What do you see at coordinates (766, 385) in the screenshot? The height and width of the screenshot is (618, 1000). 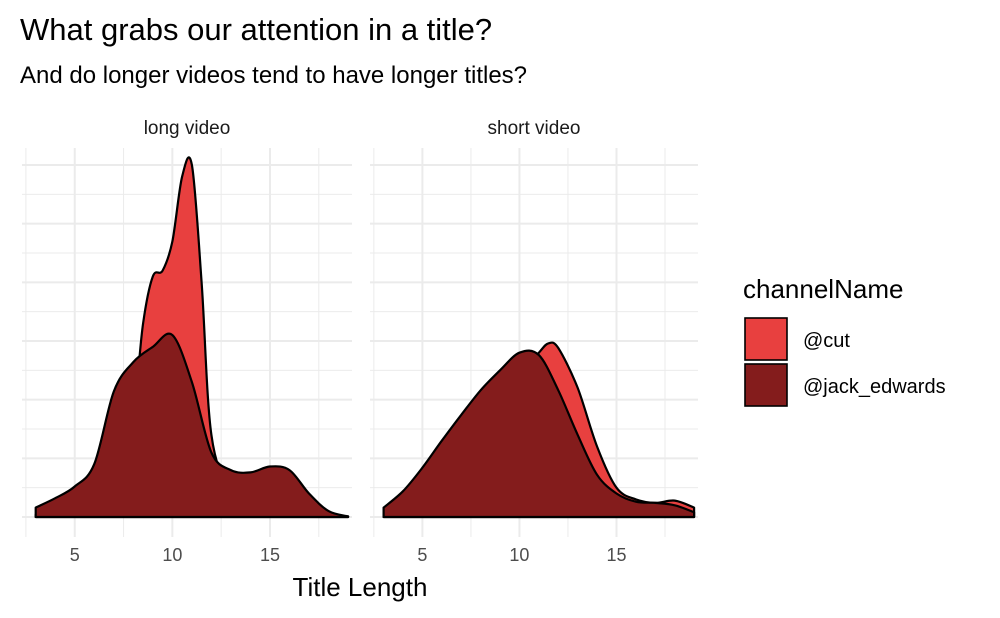 I see `legend-key-jack-edwards` at bounding box center [766, 385].